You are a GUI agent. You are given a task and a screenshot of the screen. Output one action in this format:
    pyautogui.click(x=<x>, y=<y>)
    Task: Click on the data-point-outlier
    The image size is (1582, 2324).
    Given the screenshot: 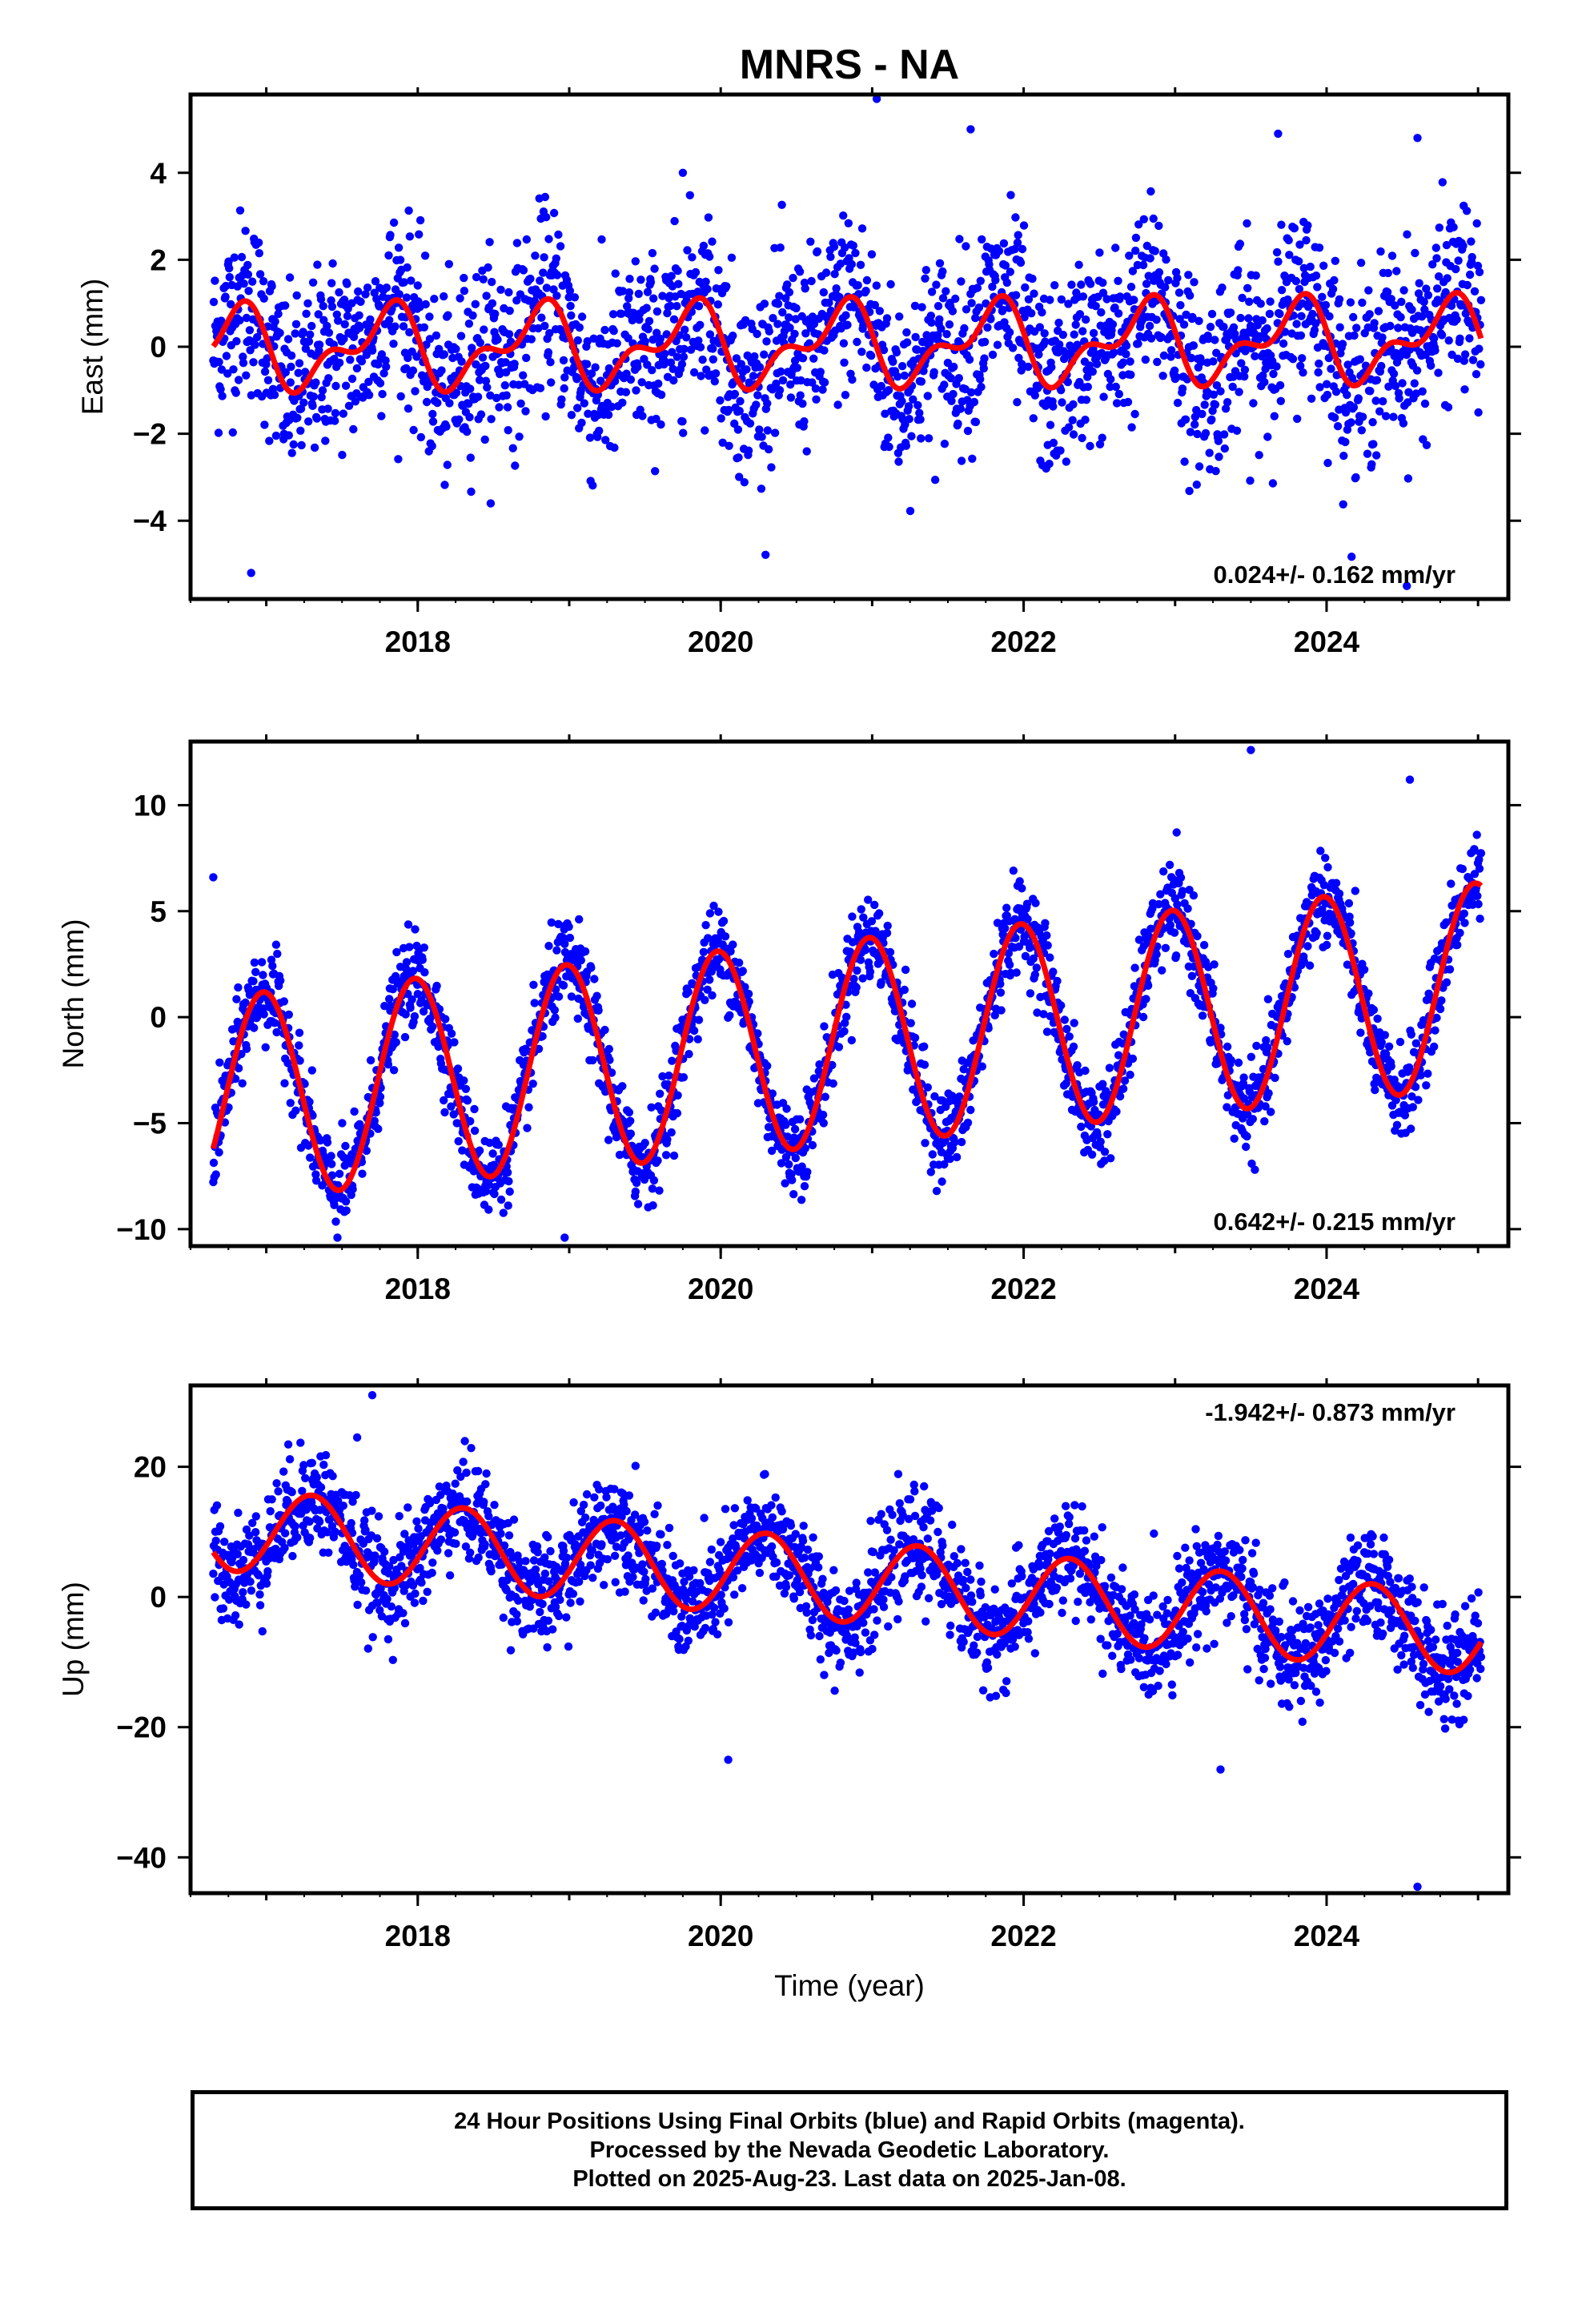 What is the action you would take?
    pyautogui.click(x=1410, y=779)
    